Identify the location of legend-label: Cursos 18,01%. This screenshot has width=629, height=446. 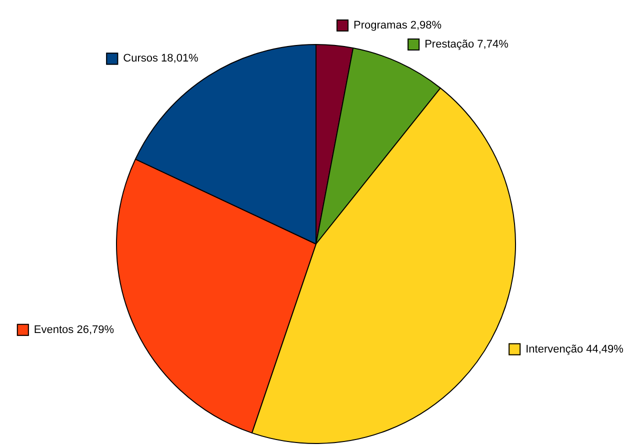
(161, 58).